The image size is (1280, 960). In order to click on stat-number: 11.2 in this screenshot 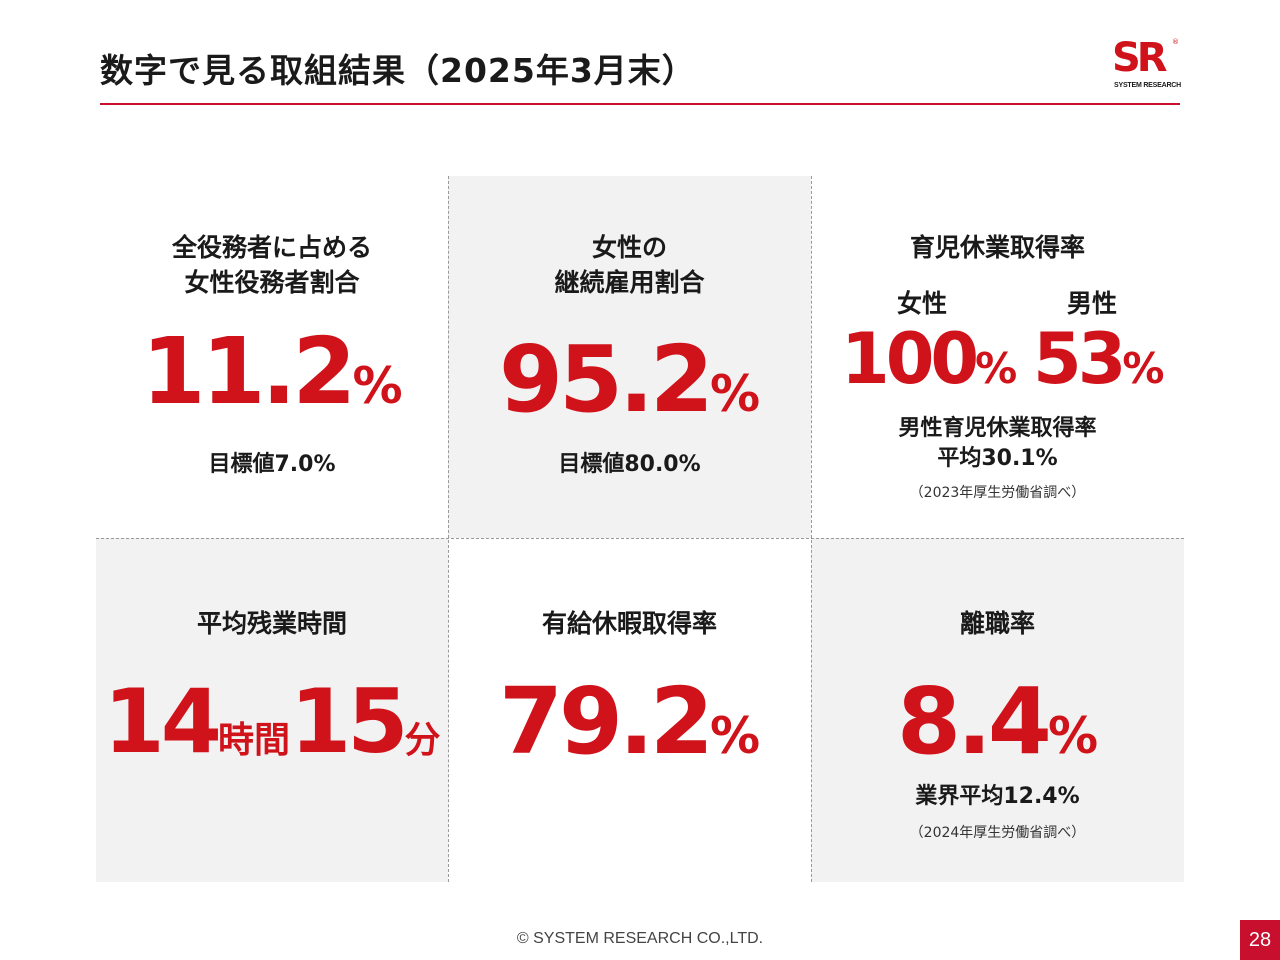, I will do `click(248, 371)`.